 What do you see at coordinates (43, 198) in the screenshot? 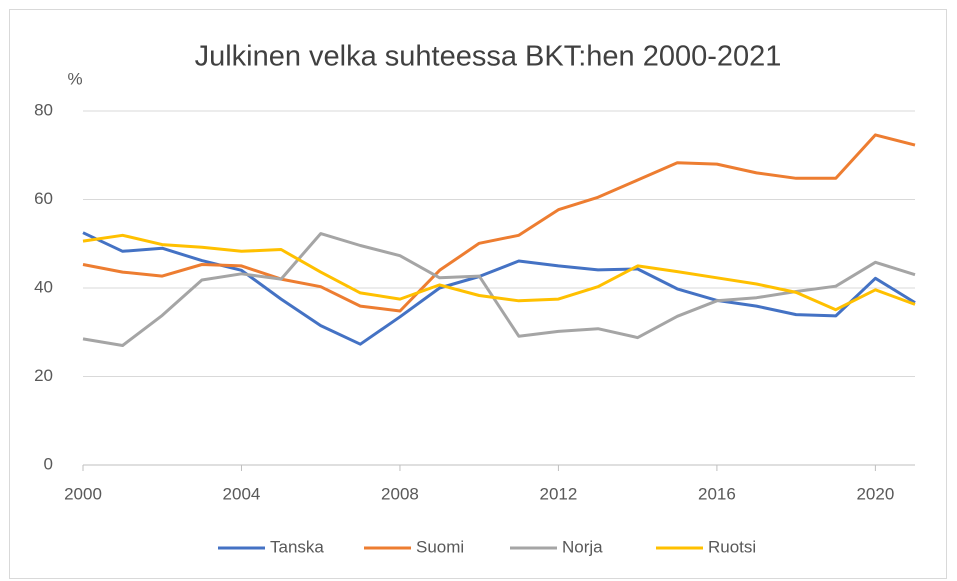
I see `y-tick-label: 60` at bounding box center [43, 198].